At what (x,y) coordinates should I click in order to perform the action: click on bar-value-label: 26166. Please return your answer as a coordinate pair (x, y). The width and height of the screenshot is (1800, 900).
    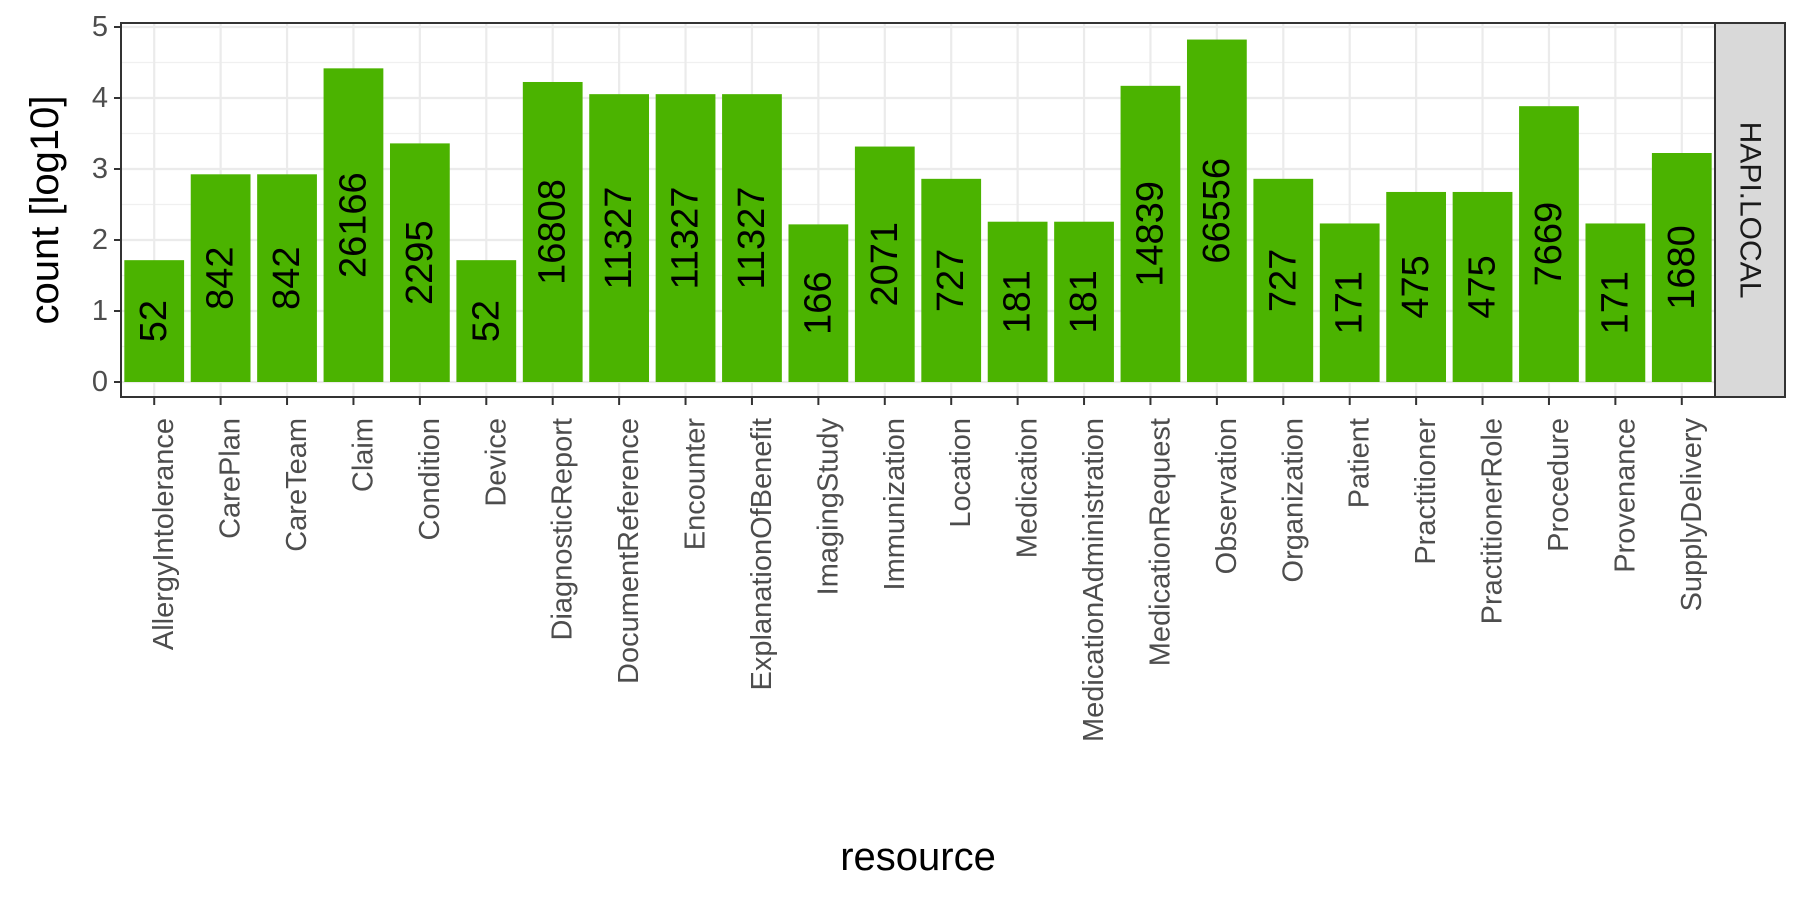
    Looking at the image, I should click on (353, 225).